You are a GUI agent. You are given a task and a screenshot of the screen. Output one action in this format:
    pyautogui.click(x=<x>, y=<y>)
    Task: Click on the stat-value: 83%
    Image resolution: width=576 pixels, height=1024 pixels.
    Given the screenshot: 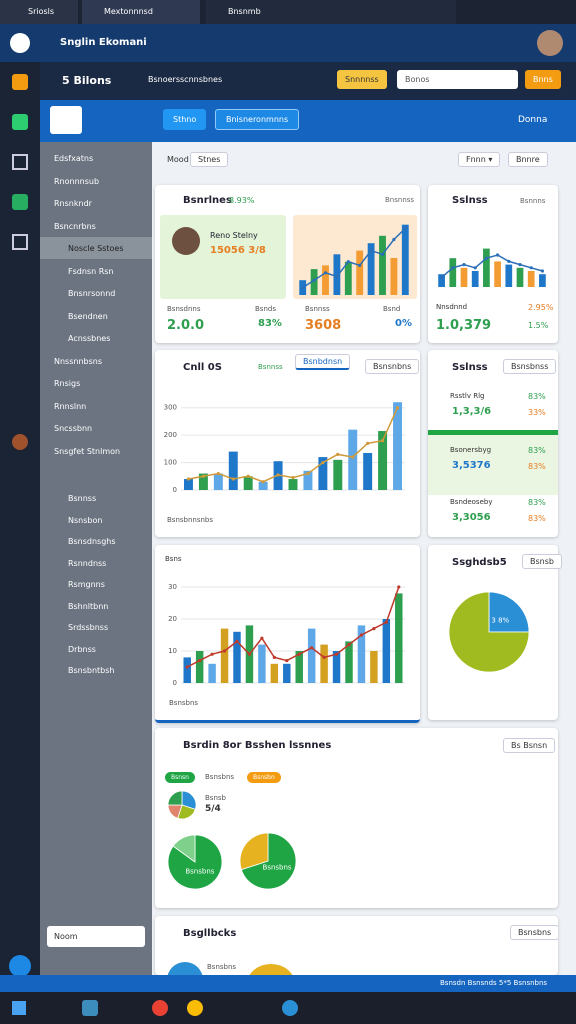 What is the action you would take?
    pyautogui.click(x=270, y=323)
    